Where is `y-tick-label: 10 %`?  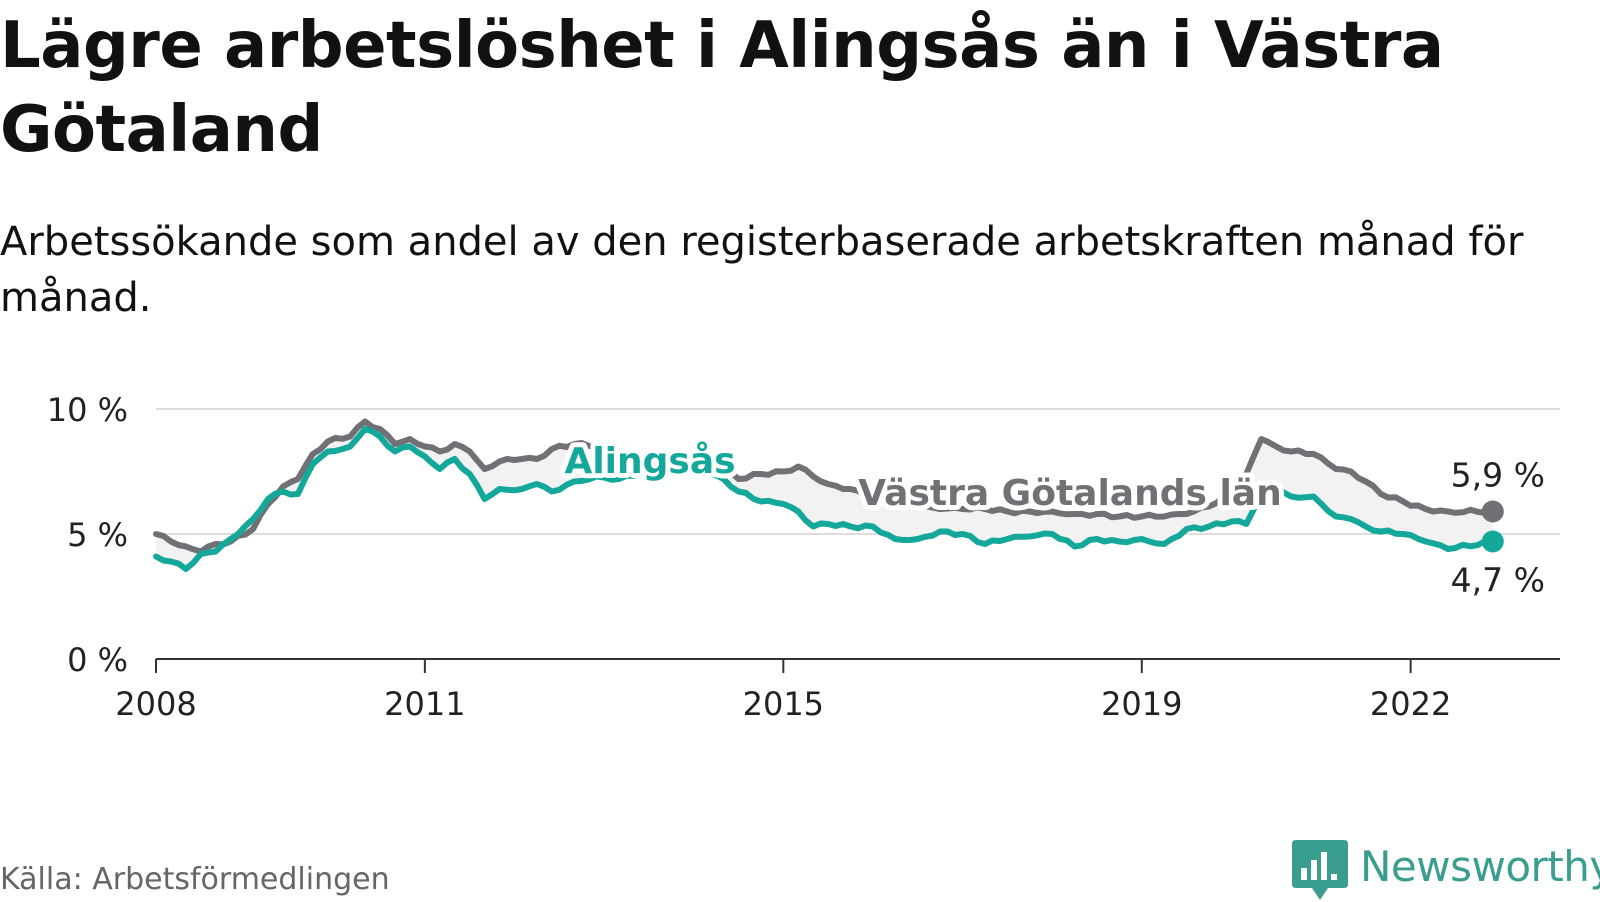
y-tick-label: 10 % is located at coordinates (87, 410).